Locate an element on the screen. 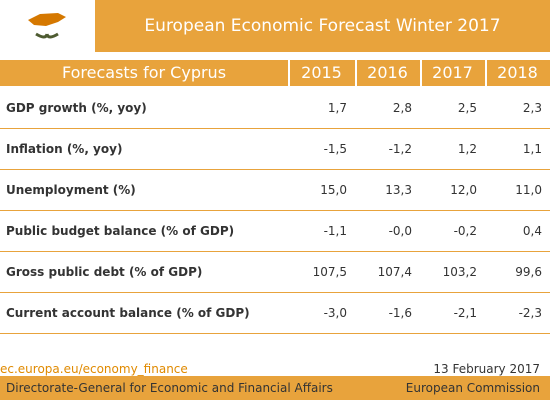 This screenshot has width=550, height=400. column-header: 2018 is located at coordinates (517, 72).